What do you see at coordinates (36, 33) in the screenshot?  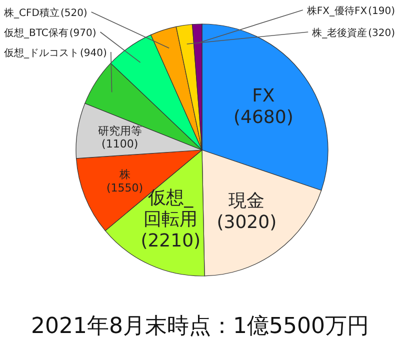 I see `slice-label: 仮想_BTC保有` at bounding box center [36, 33].